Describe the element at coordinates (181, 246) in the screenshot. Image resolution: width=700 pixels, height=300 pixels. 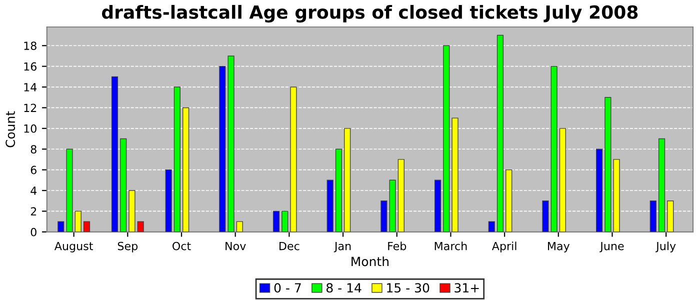
I see `x-tick-label: Oct` at that location.